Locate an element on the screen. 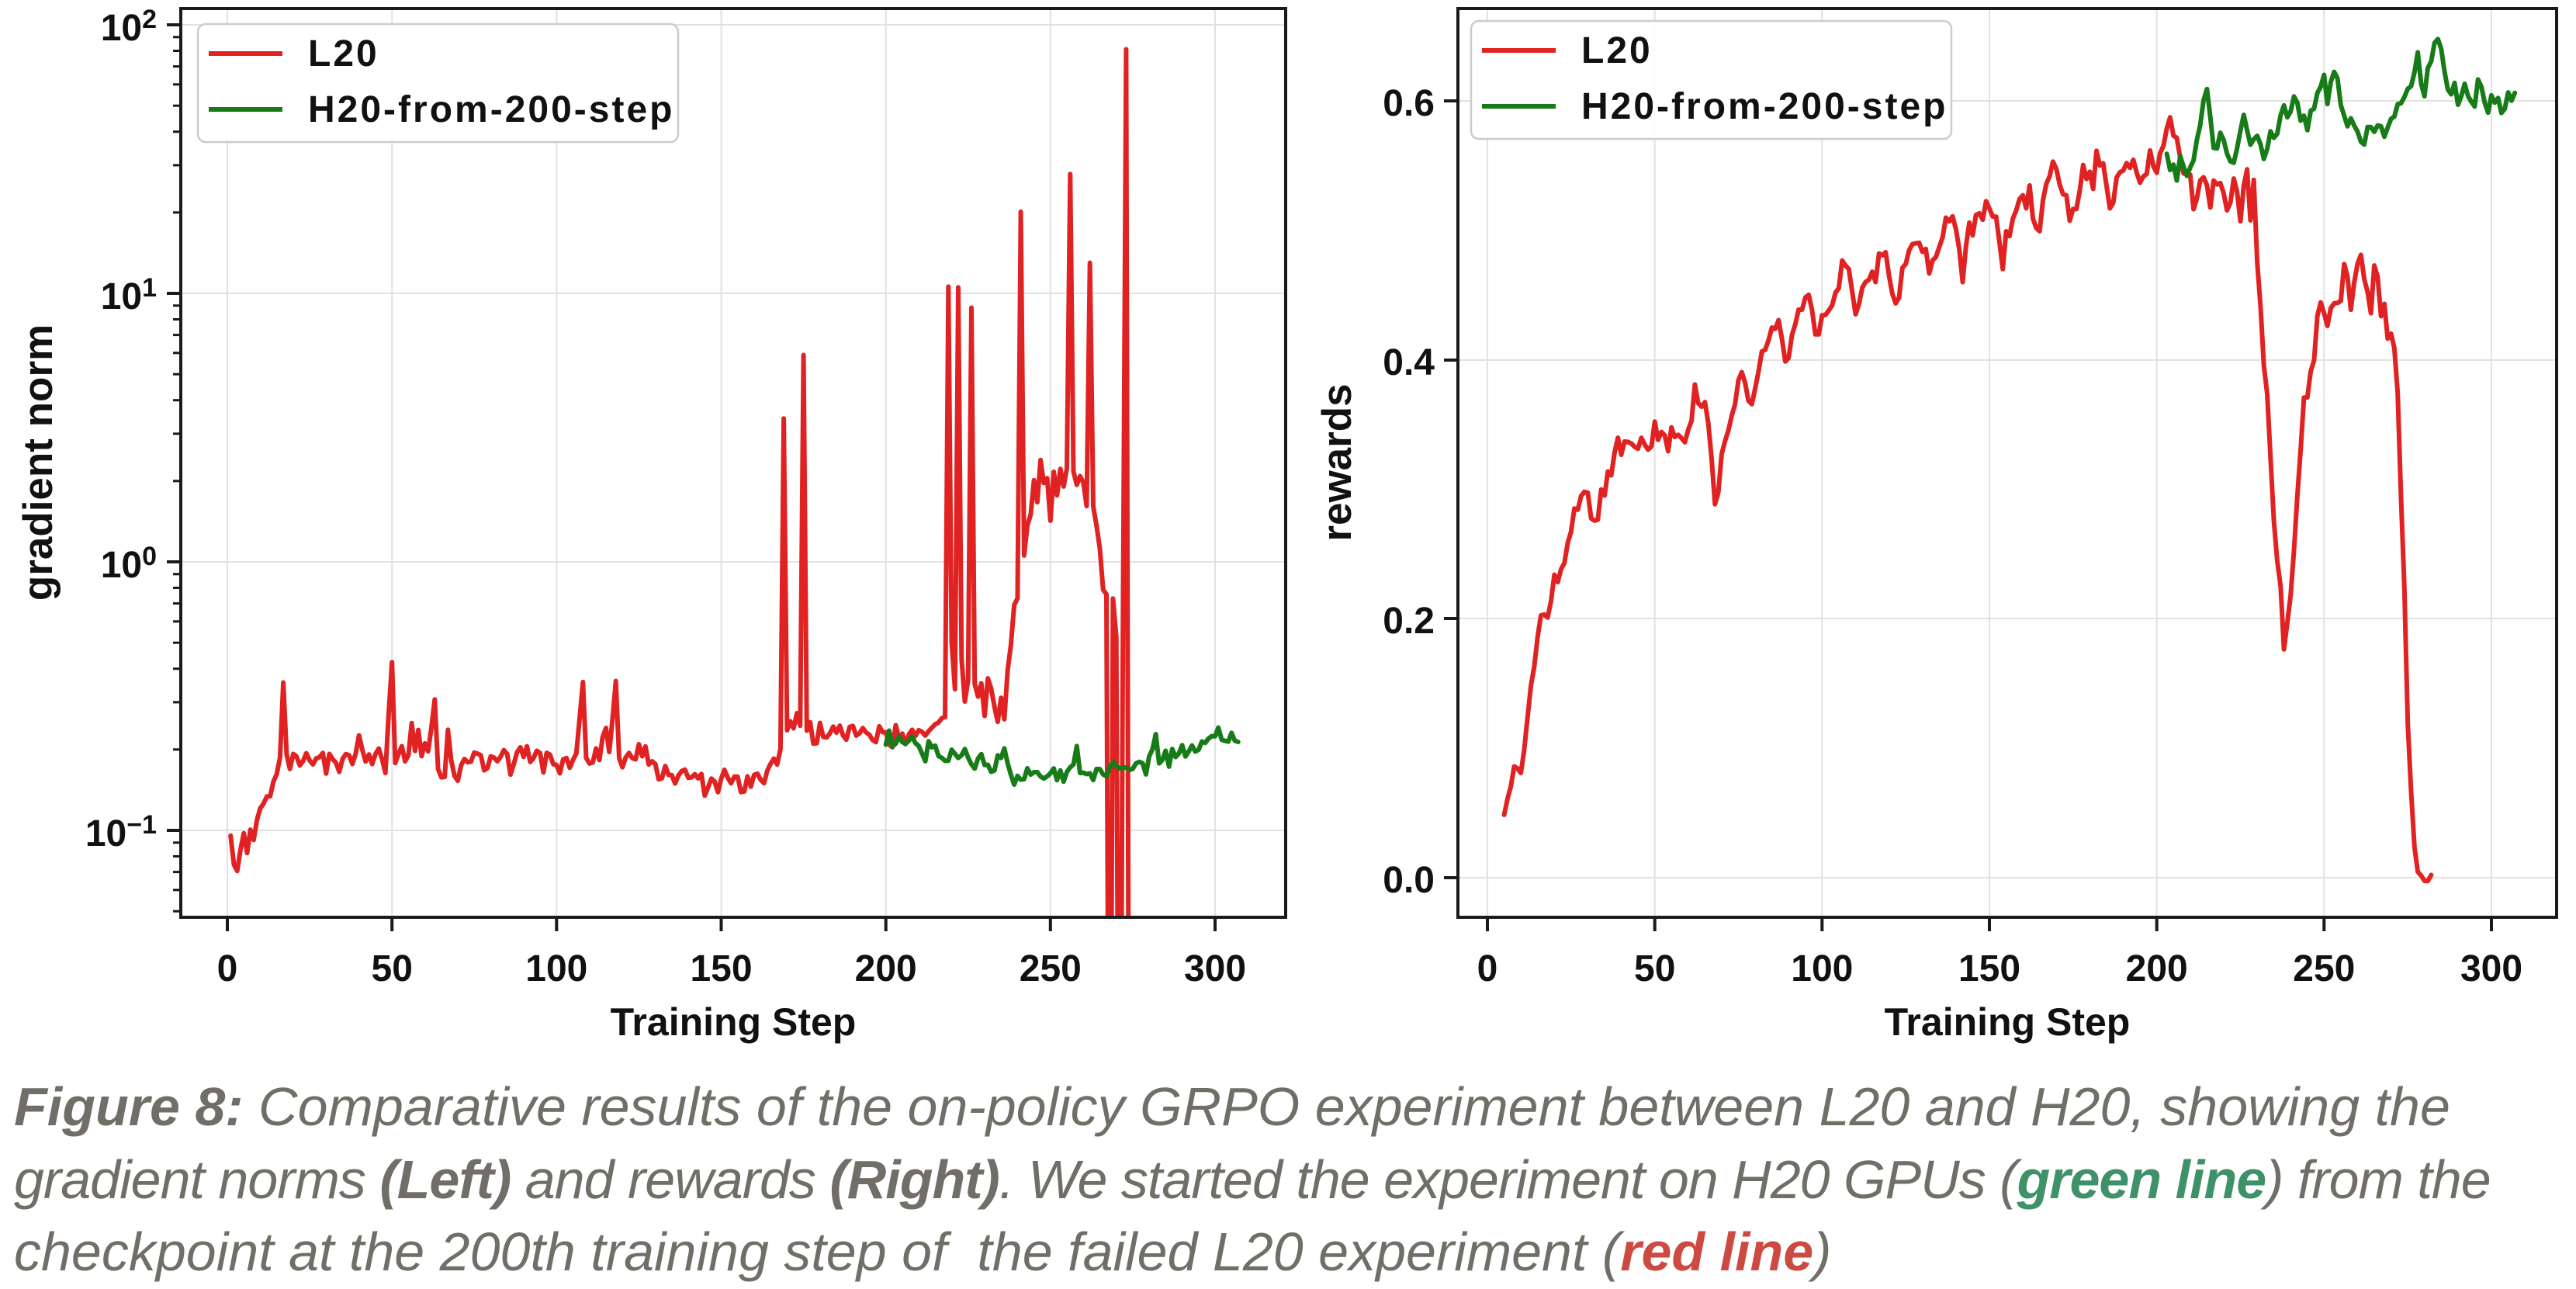 This screenshot has width=2576, height=1289. svg-text: 0.6 is located at coordinates (1409, 103).